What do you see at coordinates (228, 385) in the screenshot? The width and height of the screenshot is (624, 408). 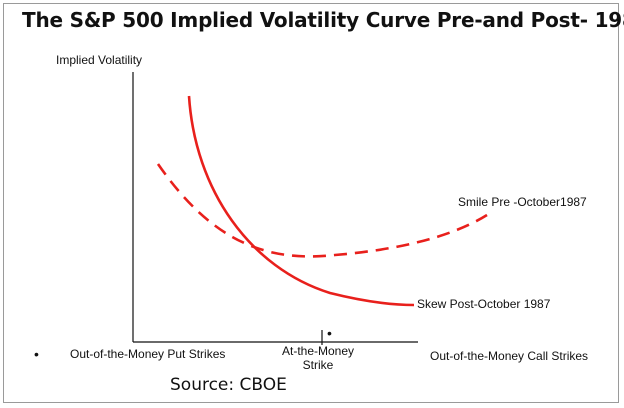 I see `source-credit: Source: CBOE` at bounding box center [228, 385].